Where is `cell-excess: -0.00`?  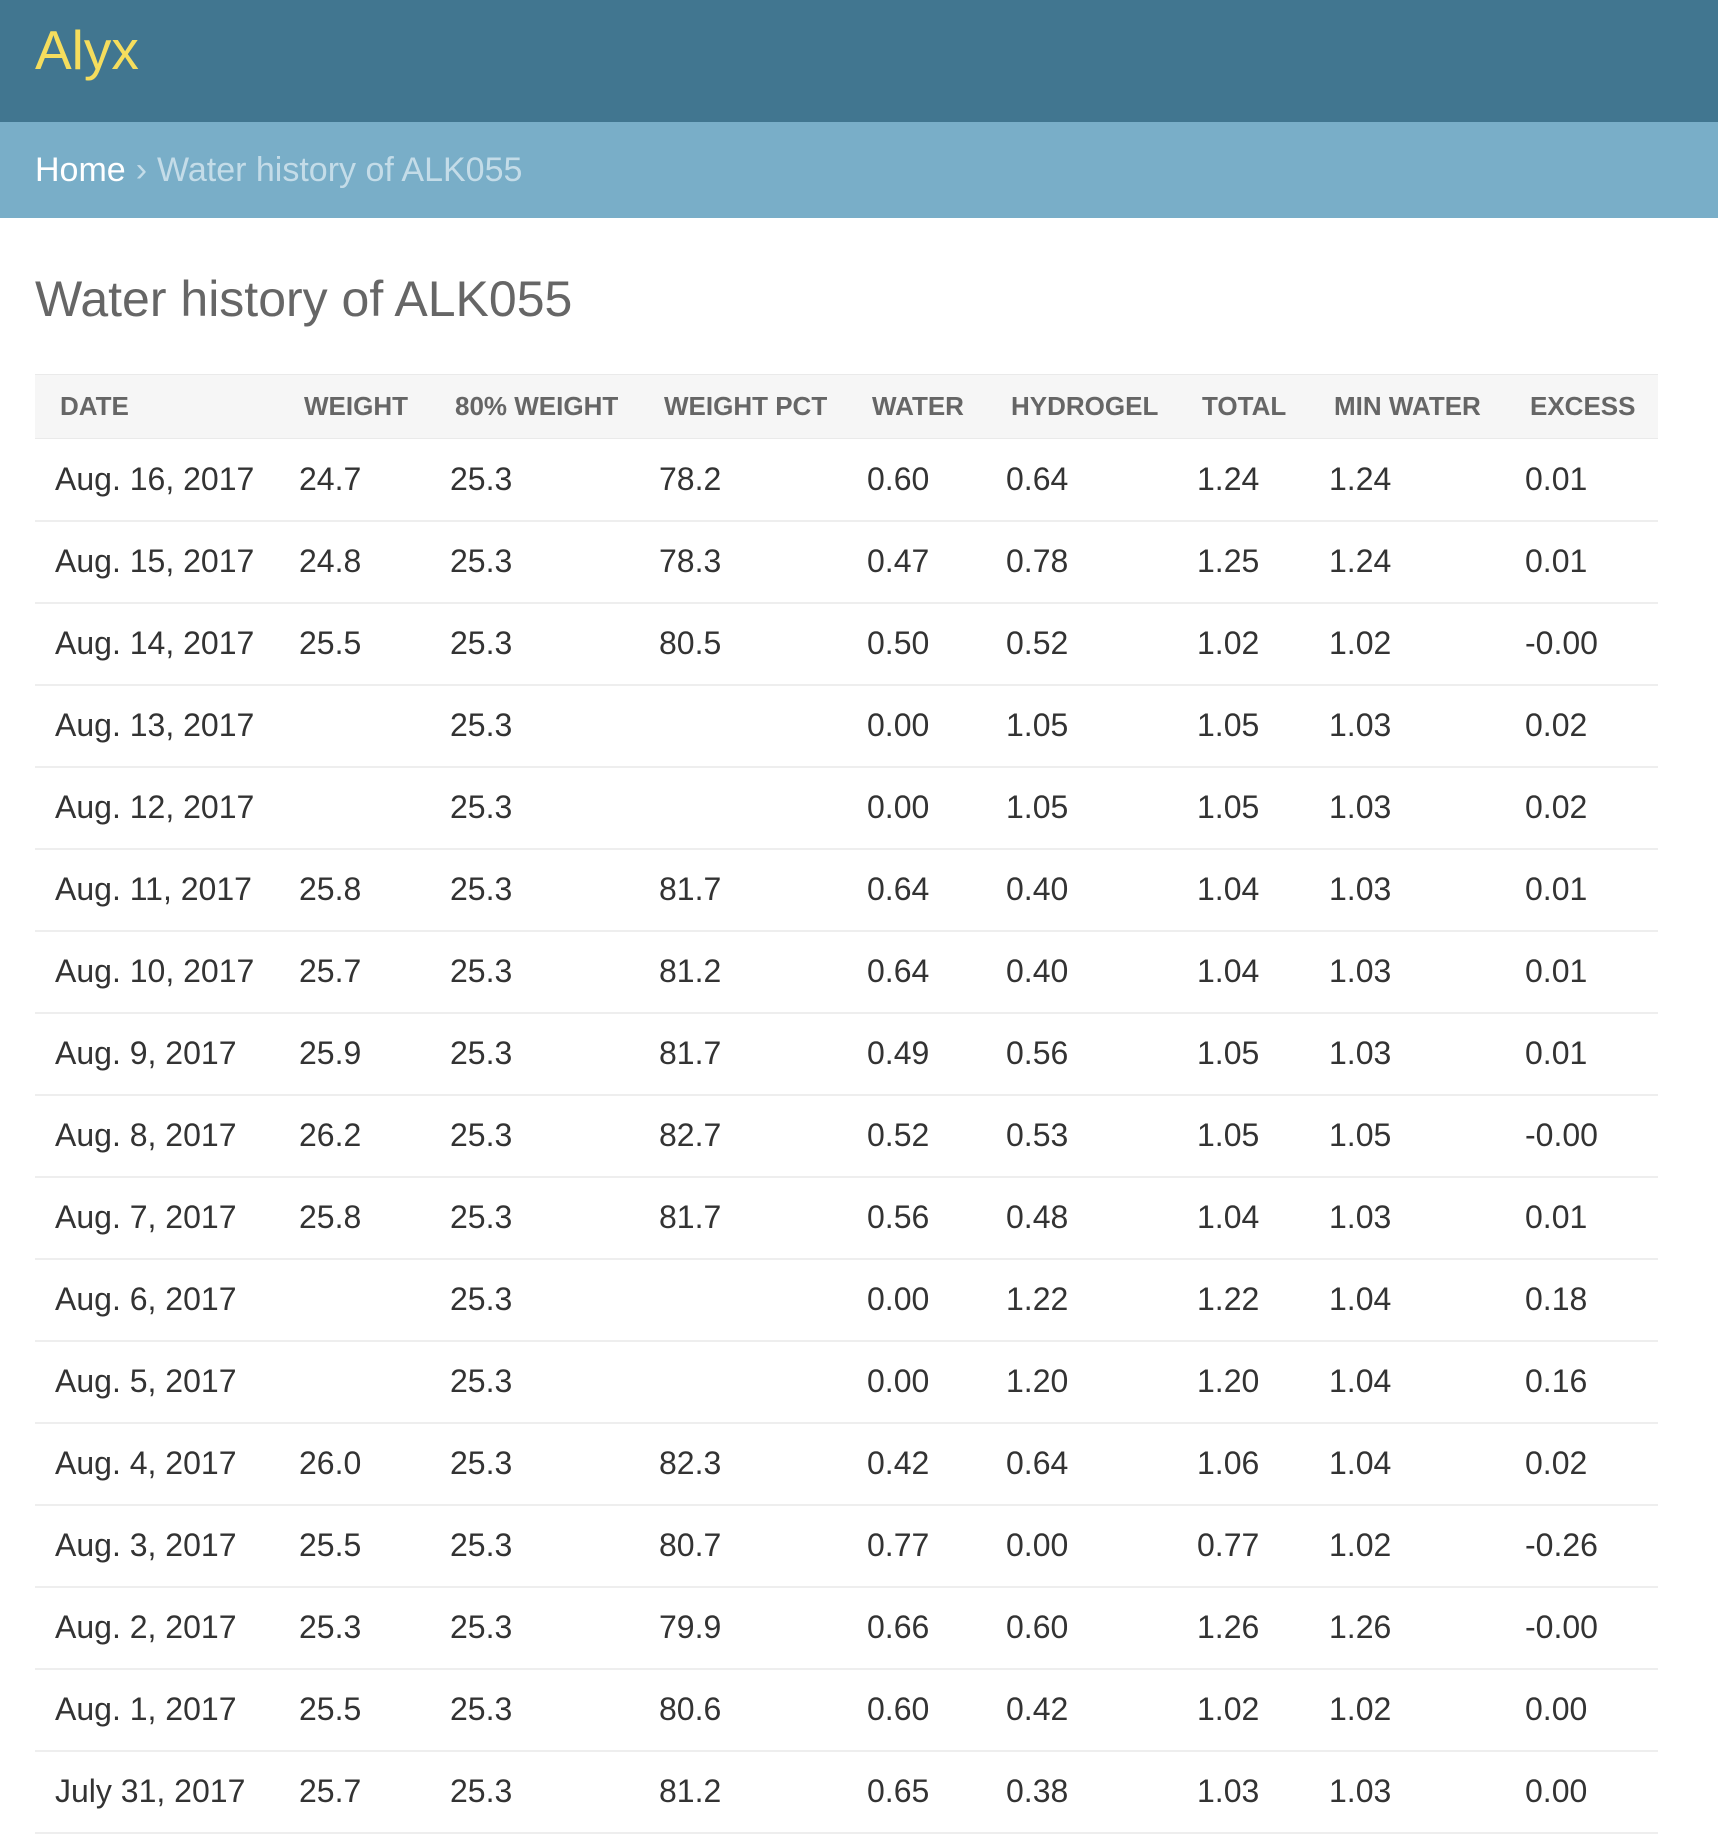 cell-excess: -0.00 is located at coordinates (1581, 1136).